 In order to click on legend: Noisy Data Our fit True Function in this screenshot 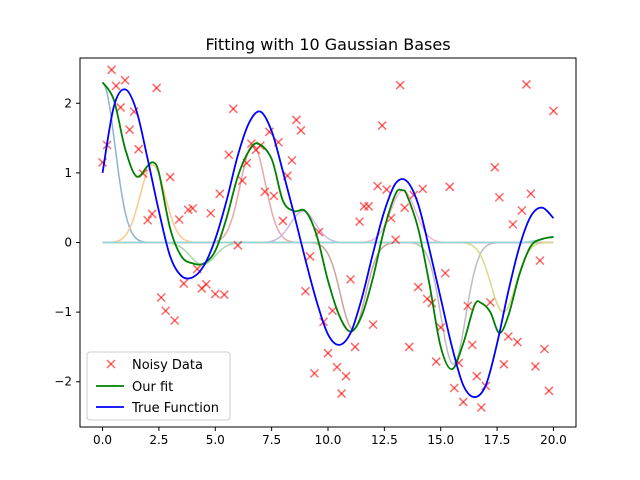, I will do `click(158, 386)`.